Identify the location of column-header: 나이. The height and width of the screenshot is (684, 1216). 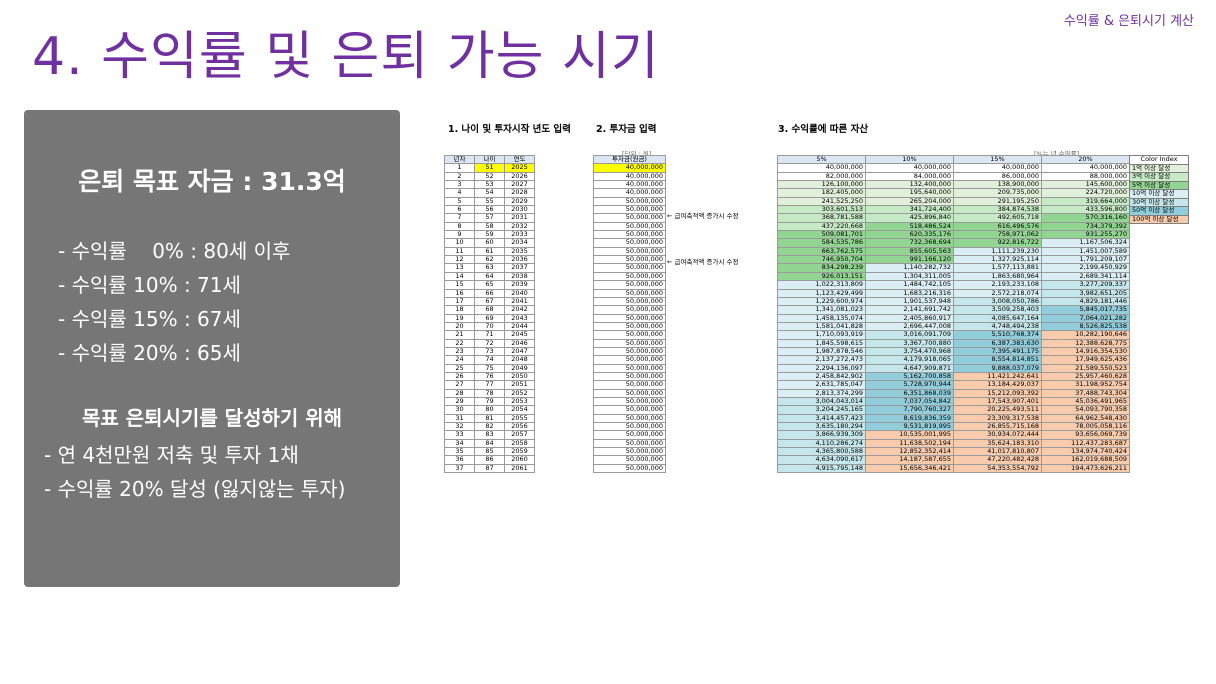
(489, 159).